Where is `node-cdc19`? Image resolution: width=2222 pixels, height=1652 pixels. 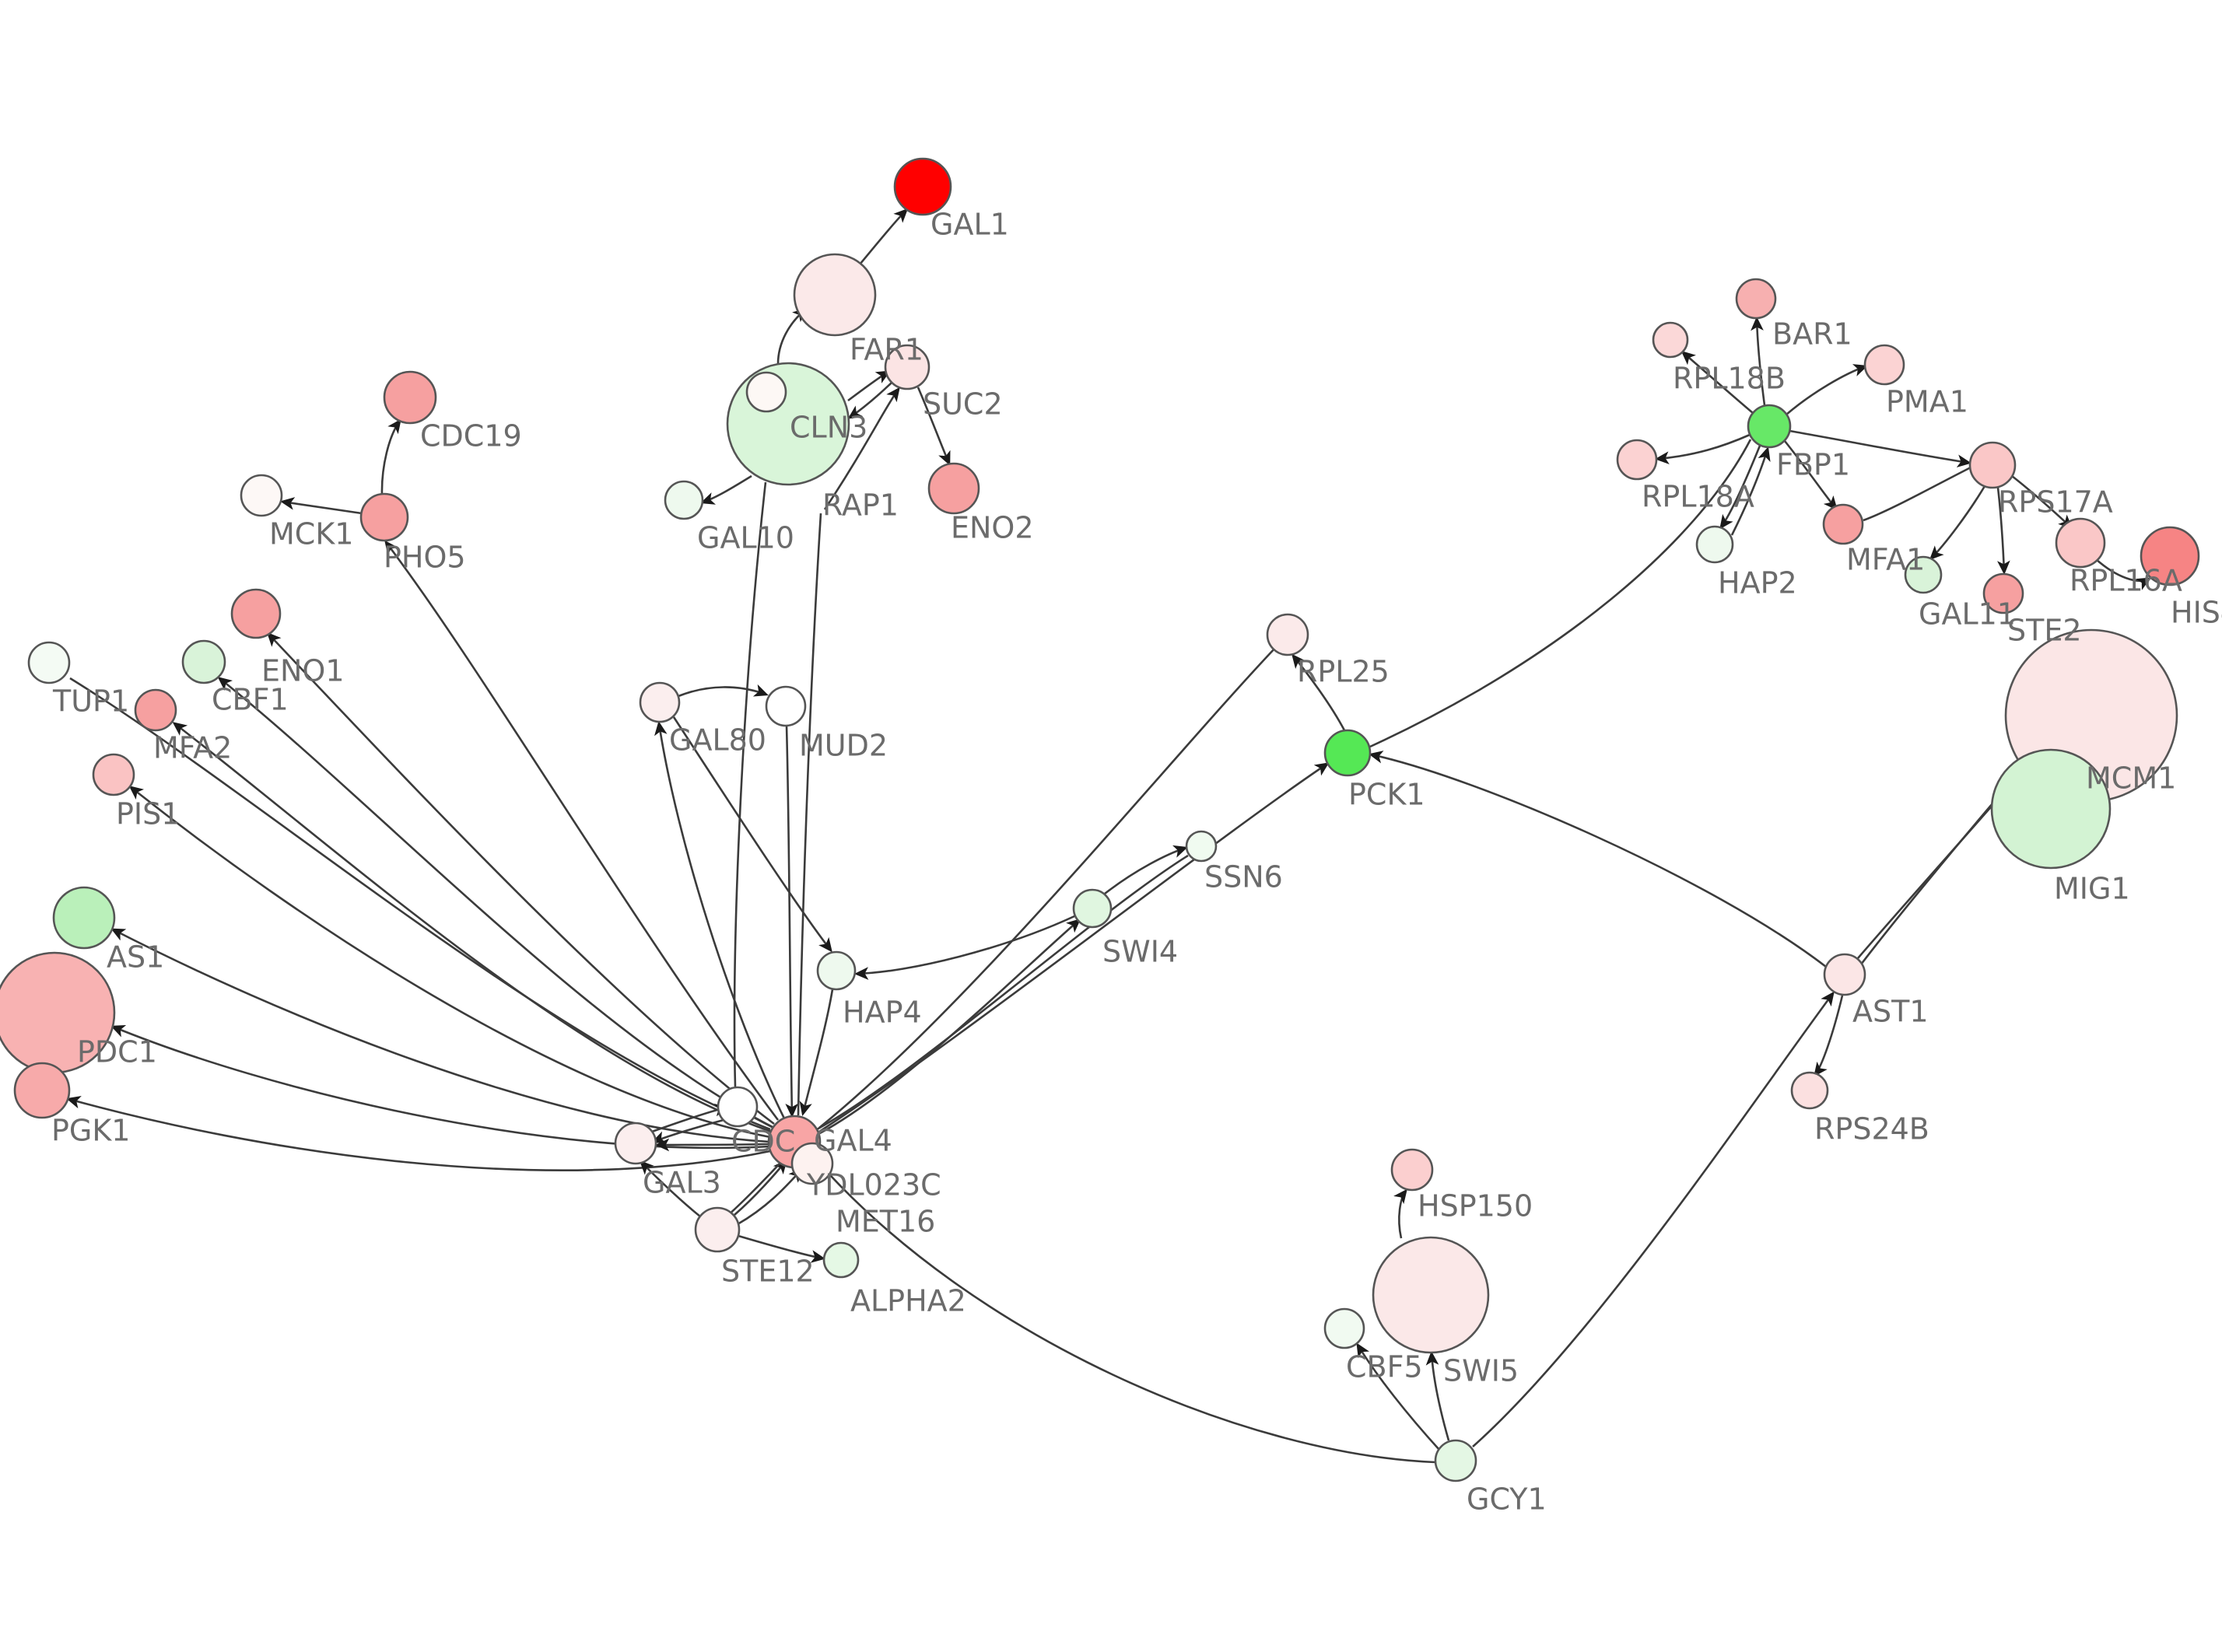 node-cdc19 is located at coordinates (410, 398).